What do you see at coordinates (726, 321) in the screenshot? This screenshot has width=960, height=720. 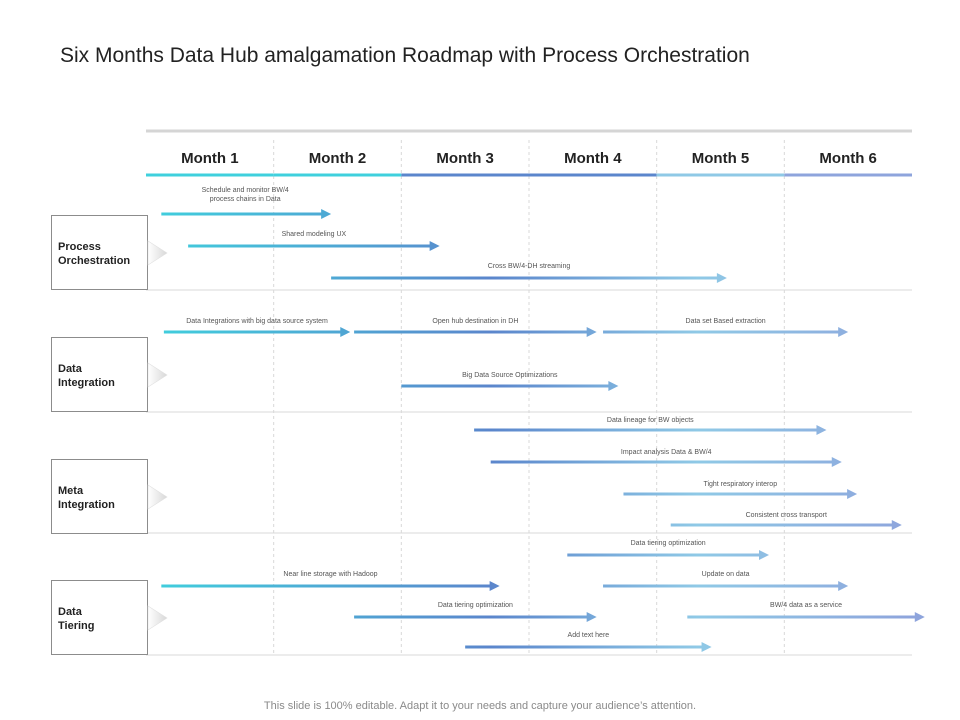 I see `task-label: Data set Based extraction` at bounding box center [726, 321].